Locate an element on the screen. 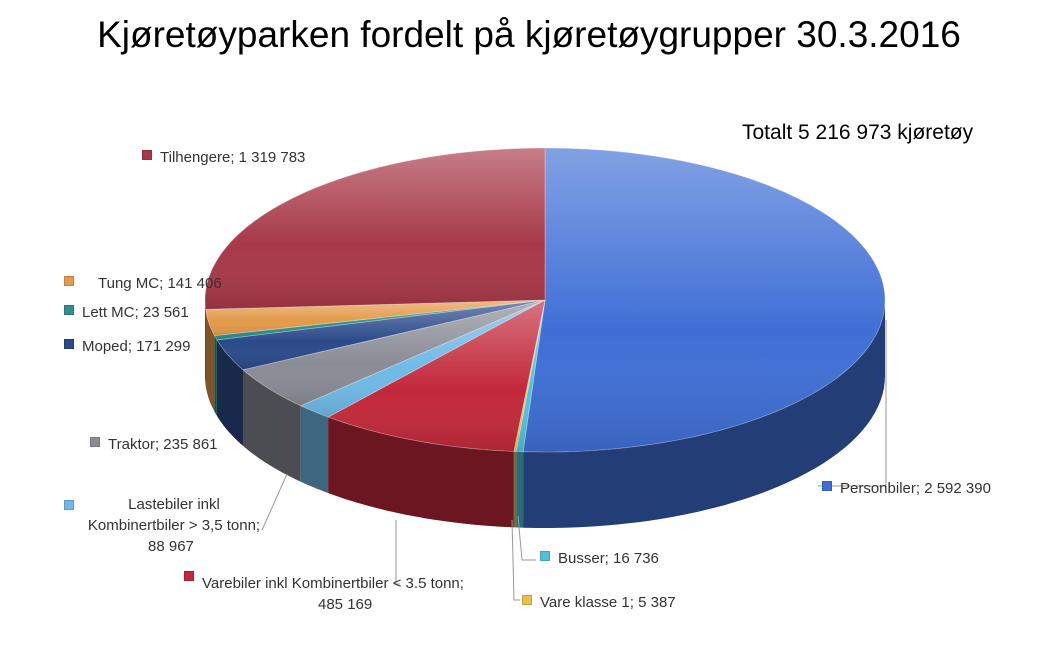 The image size is (1058, 647). label-lett-mc-text: Lett MC; 23 561 is located at coordinates (135, 312).